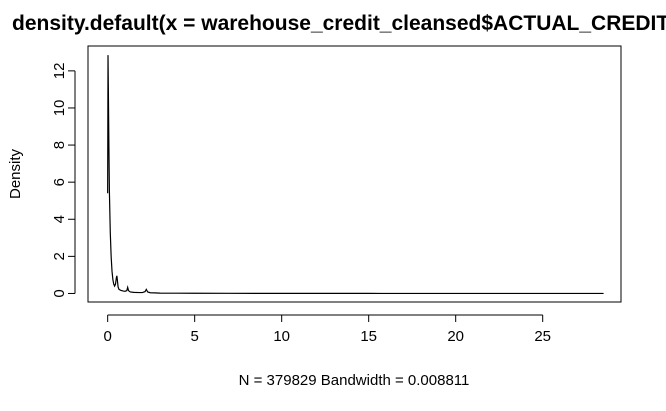 This screenshot has width=666, height=411. I want to click on y-axis: 0 2 4 6 8 10 12, so click(63, 180).